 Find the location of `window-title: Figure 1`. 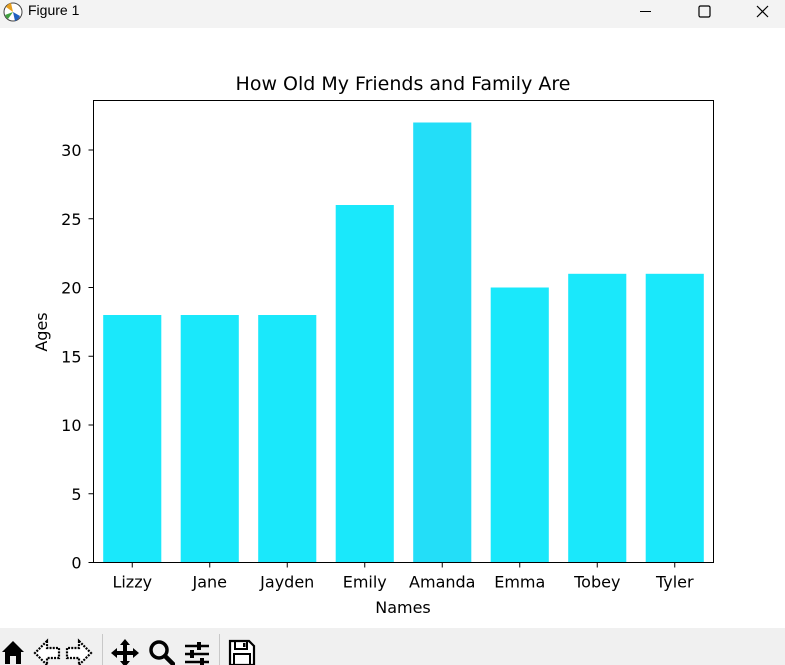

window-title: Figure 1 is located at coordinates (54, 10).